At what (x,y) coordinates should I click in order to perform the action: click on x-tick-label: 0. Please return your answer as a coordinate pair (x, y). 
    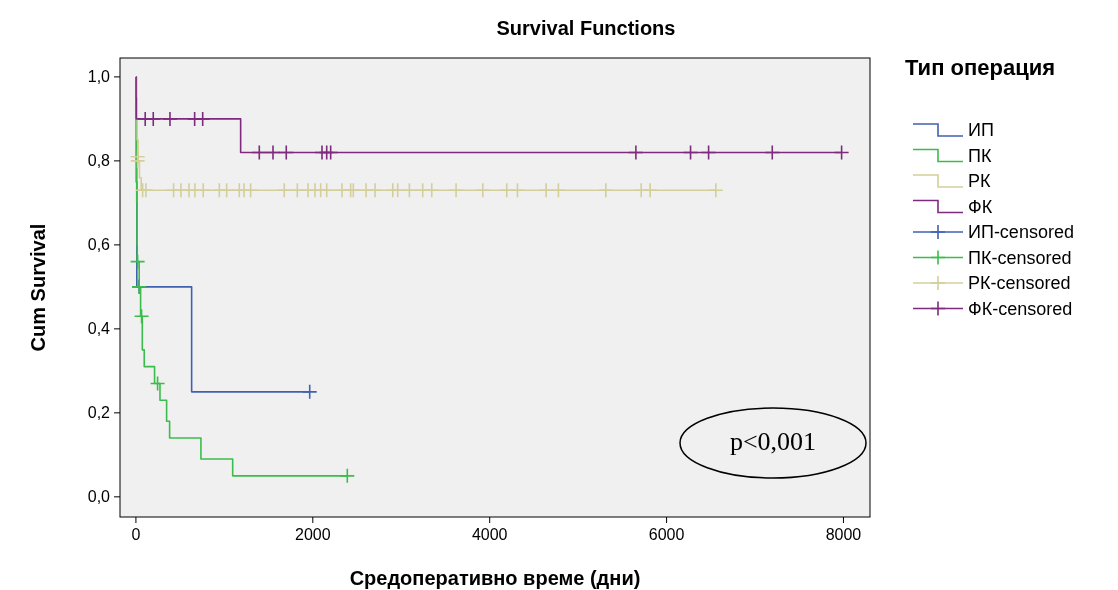
    Looking at the image, I should click on (136, 534).